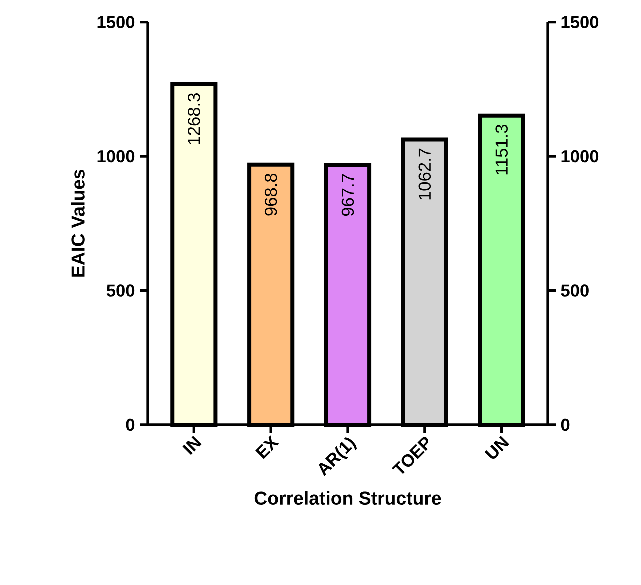 This screenshot has height=585, width=641. Describe the element at coordinates (120, 290) in the screenshot. I see `y-tick-label: 500` at that location.